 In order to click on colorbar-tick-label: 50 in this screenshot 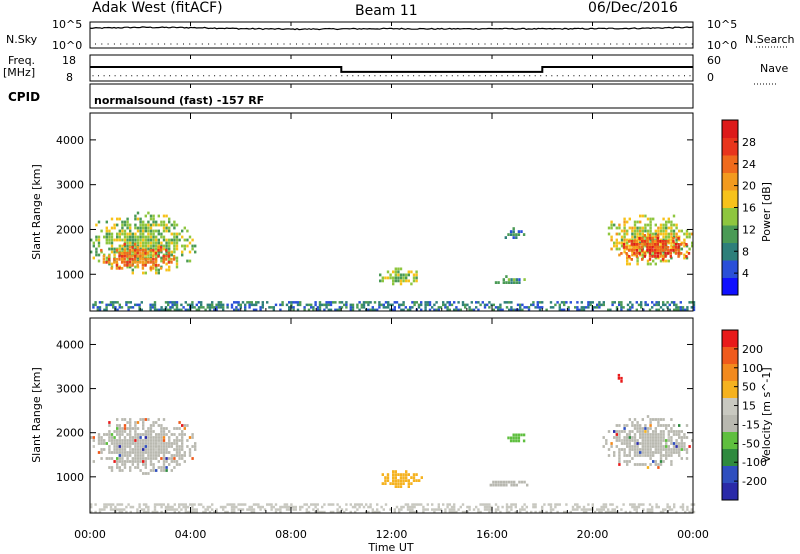, I will do `click(749, 387)`.